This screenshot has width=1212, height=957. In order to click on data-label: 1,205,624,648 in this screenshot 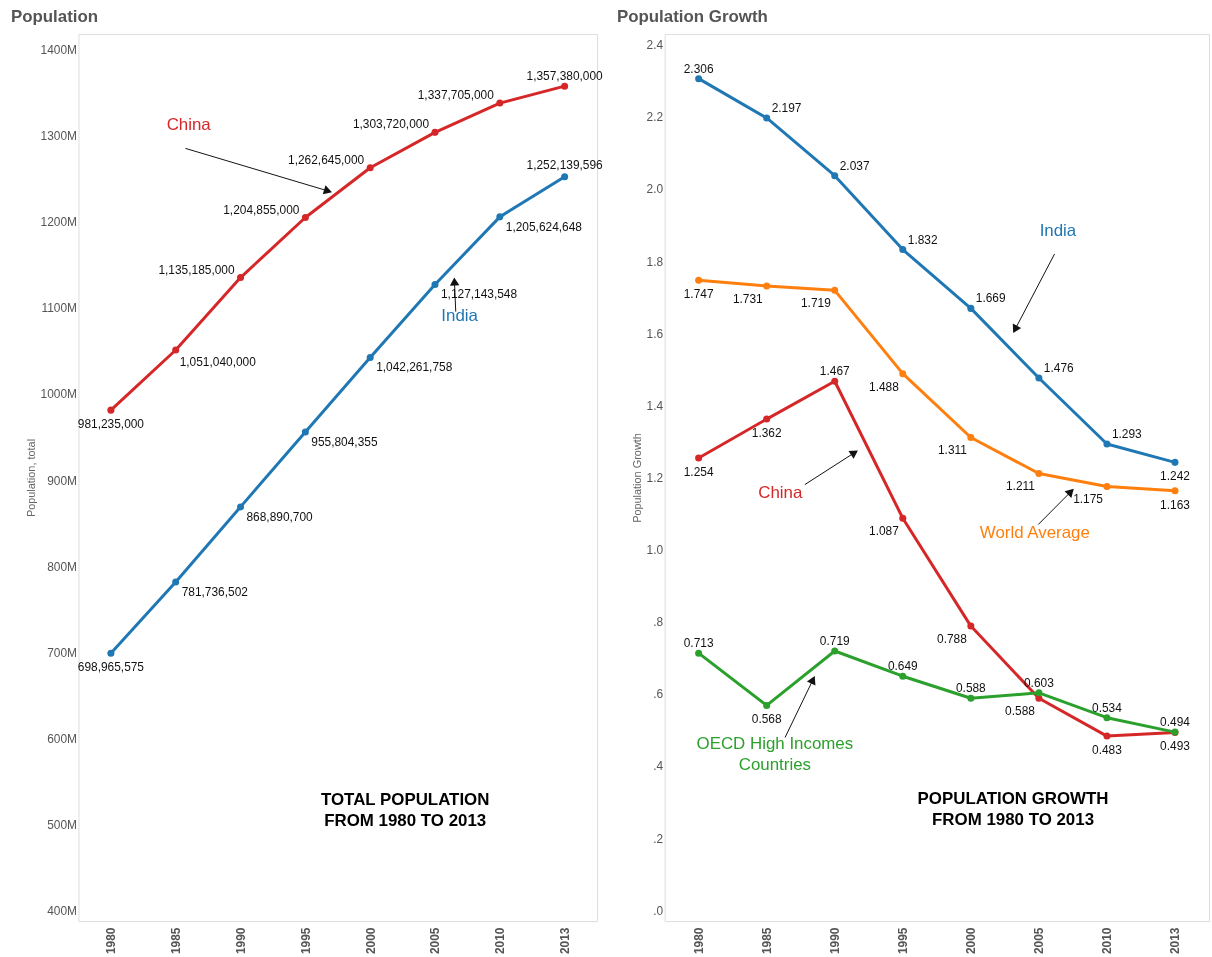, I will do `click(544, 226)`.